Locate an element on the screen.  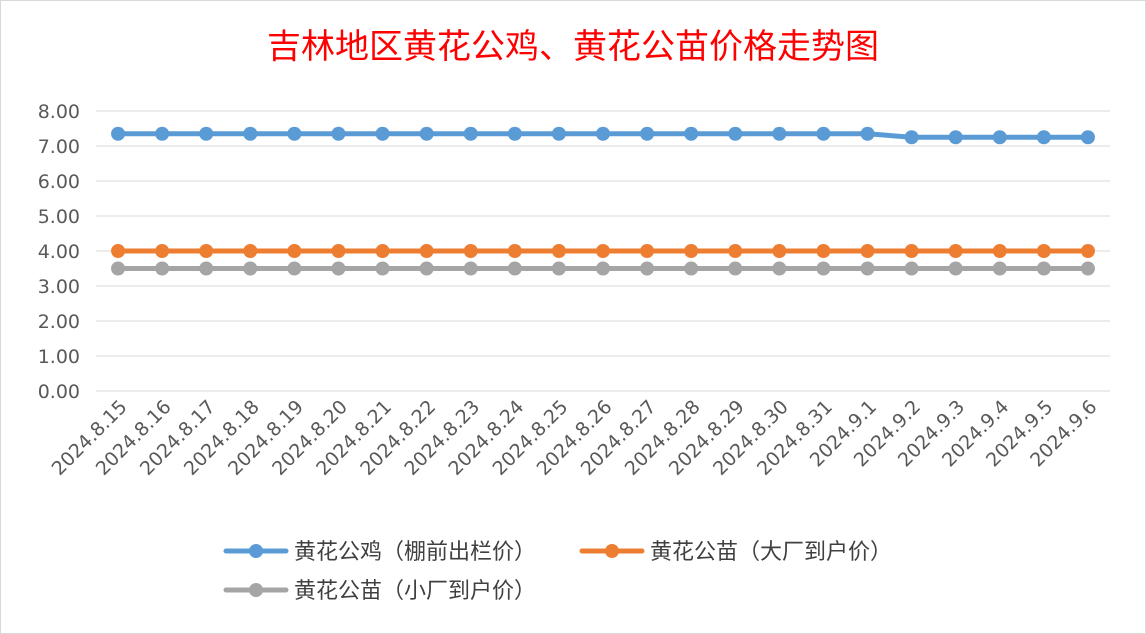
legend-entry: 黄花公苗（小厂到户价） is located at coordinates (379, 591).